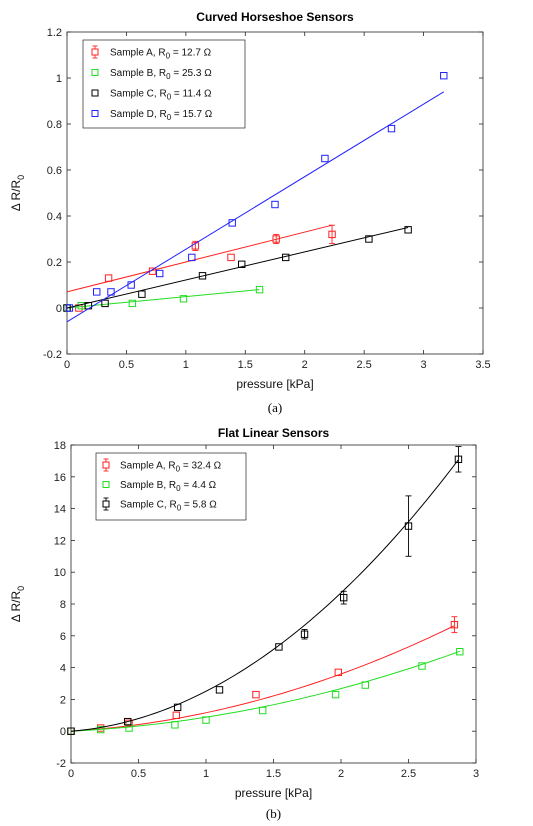 The image size is (533, 826). What do you see at coordinates (54, 125) in the screenshot?
I see `y-tick-label: 0.8` at bounding box center [54, 125].